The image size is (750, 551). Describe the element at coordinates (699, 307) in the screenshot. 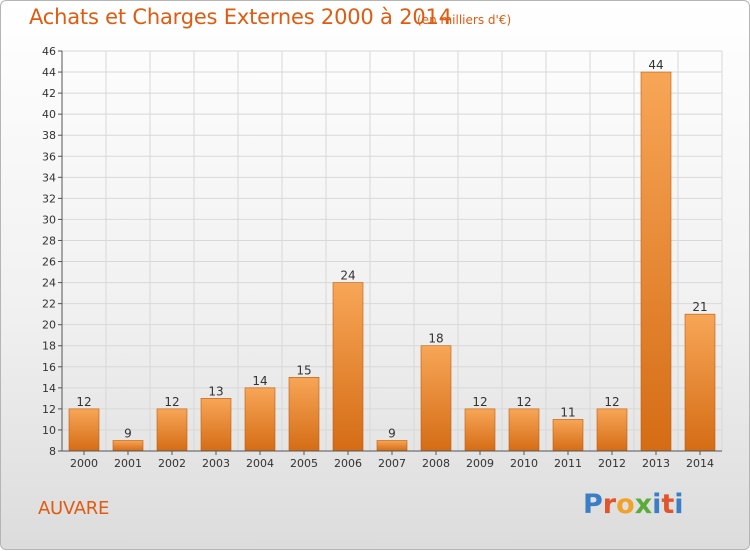

I see `data-label: 21` at that location.